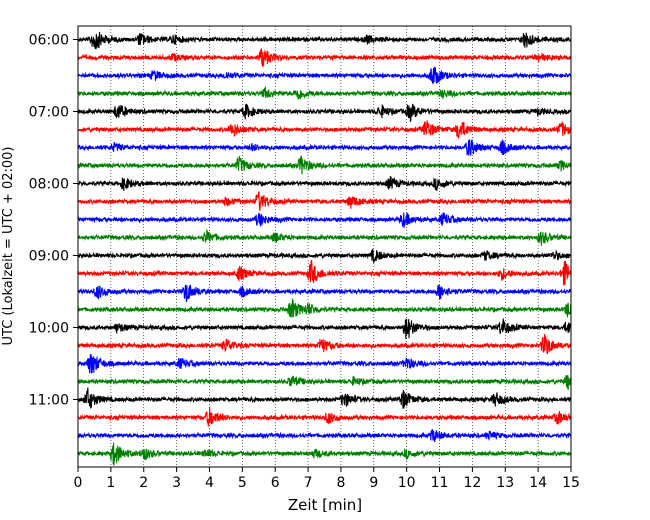  Describe the element at coordinates (275, 483) in the screenshot. I see `x-tick-label: 6` at that location.